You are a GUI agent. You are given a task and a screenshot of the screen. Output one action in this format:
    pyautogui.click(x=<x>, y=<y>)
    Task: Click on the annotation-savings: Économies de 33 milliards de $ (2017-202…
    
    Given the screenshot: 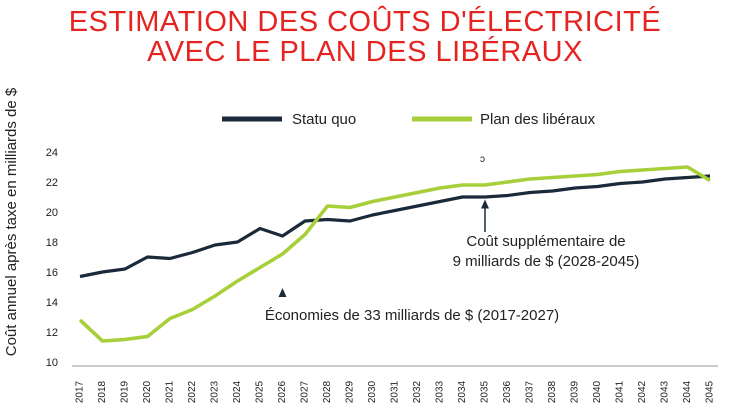 What is the action you would take?
    pyautogui.click(x=412, y=306)
    